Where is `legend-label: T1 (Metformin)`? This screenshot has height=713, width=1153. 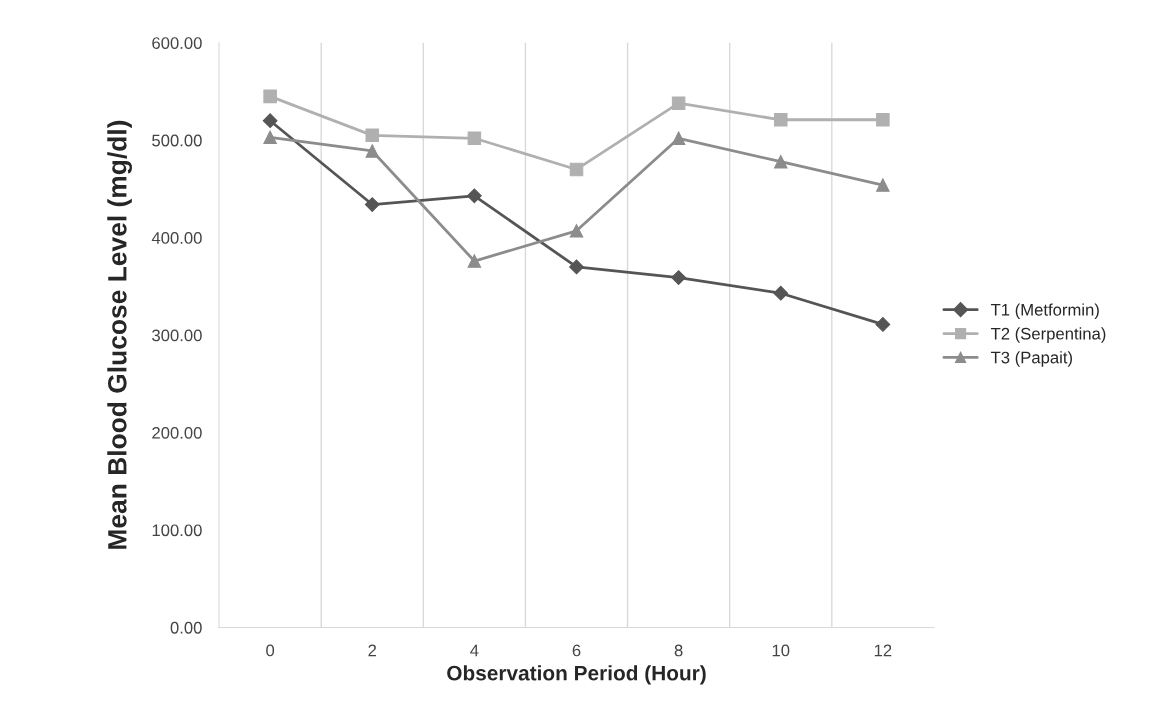 legend-label: T1 (Metformin) is located at coordinates (1044, 311).